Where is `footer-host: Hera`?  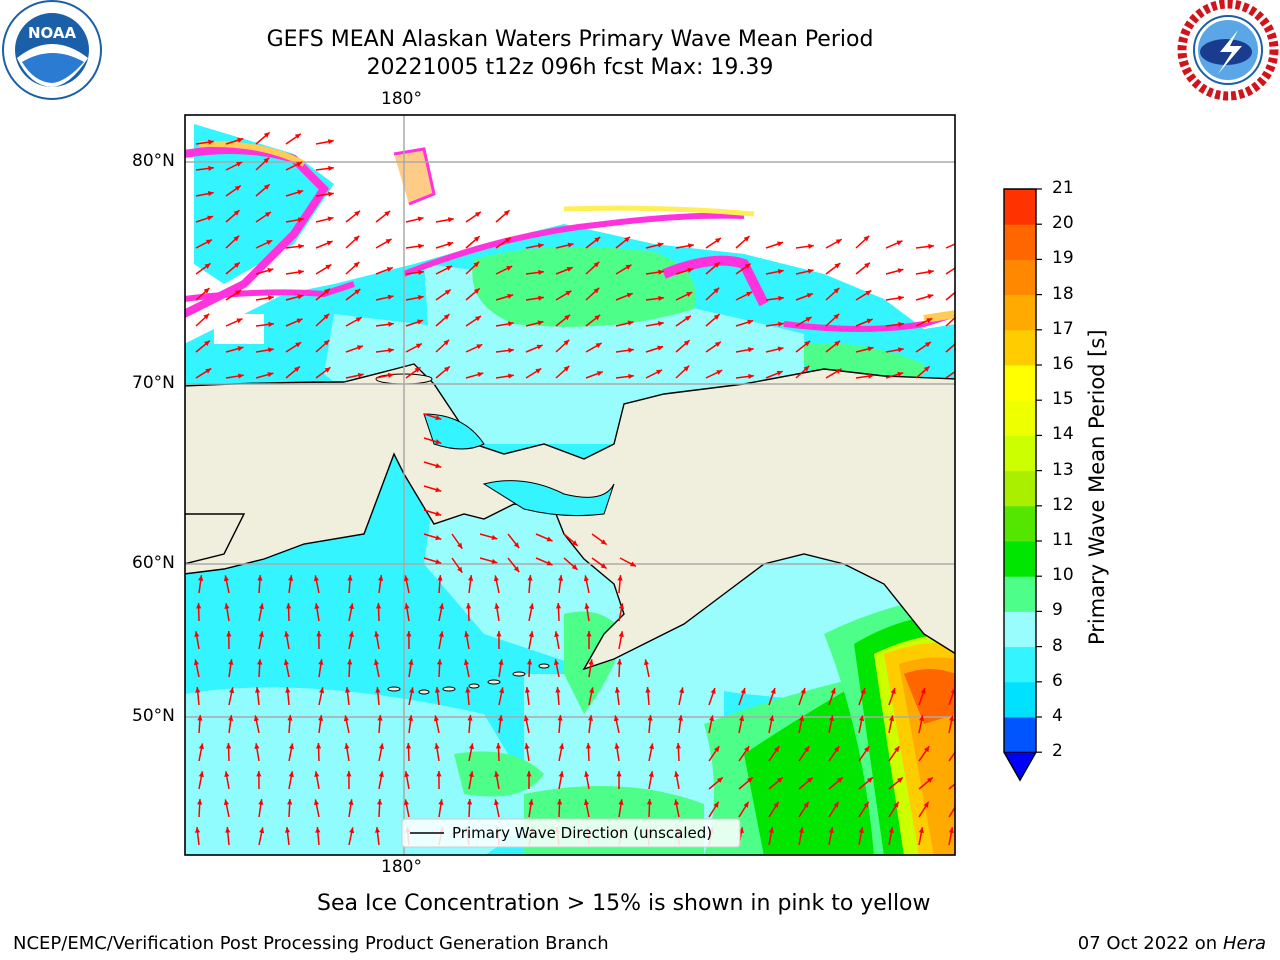 footer-host: Hera is located at coordinates (1244, 943).